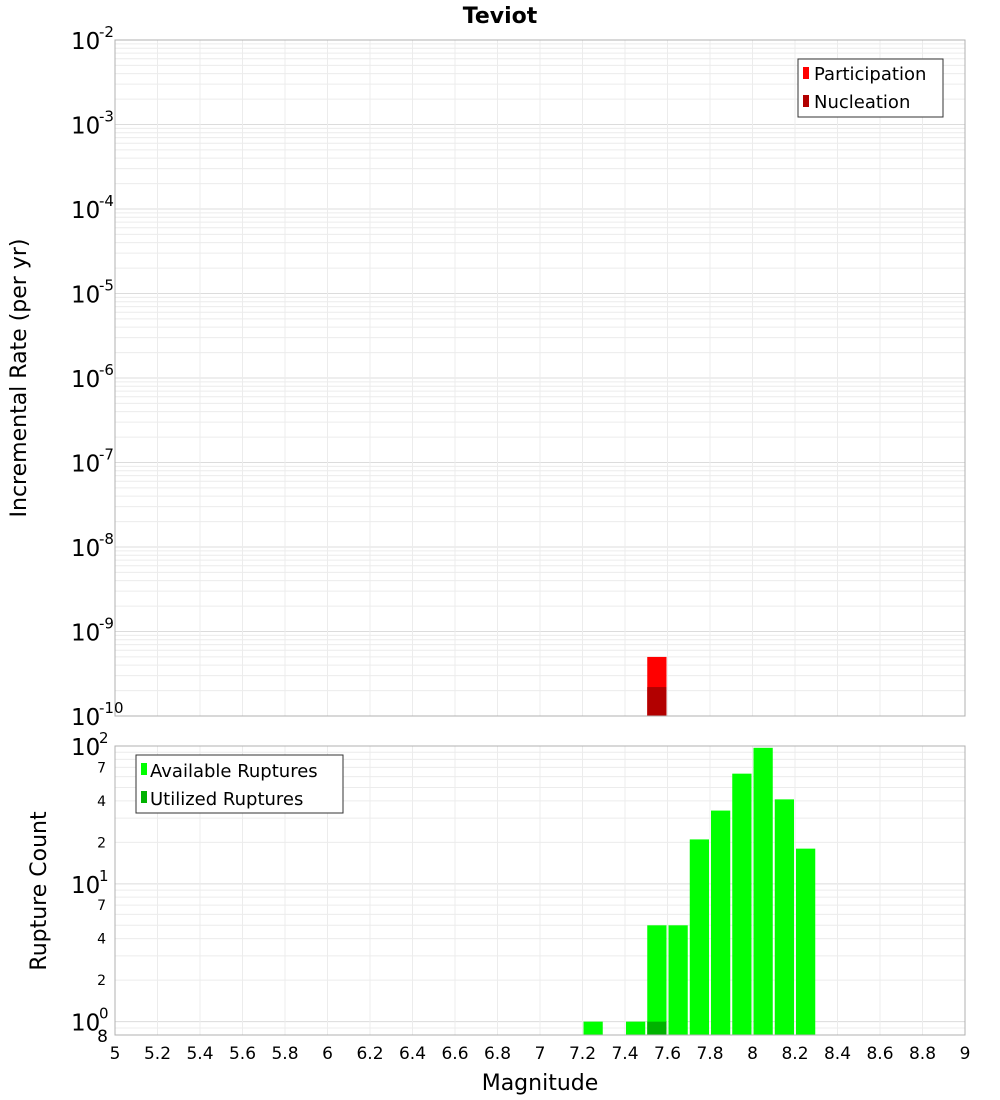 This screenshot has height=1100, width=1000. I want to click on top-y-tick-label: 10⁻⁴, so click(92, 208).